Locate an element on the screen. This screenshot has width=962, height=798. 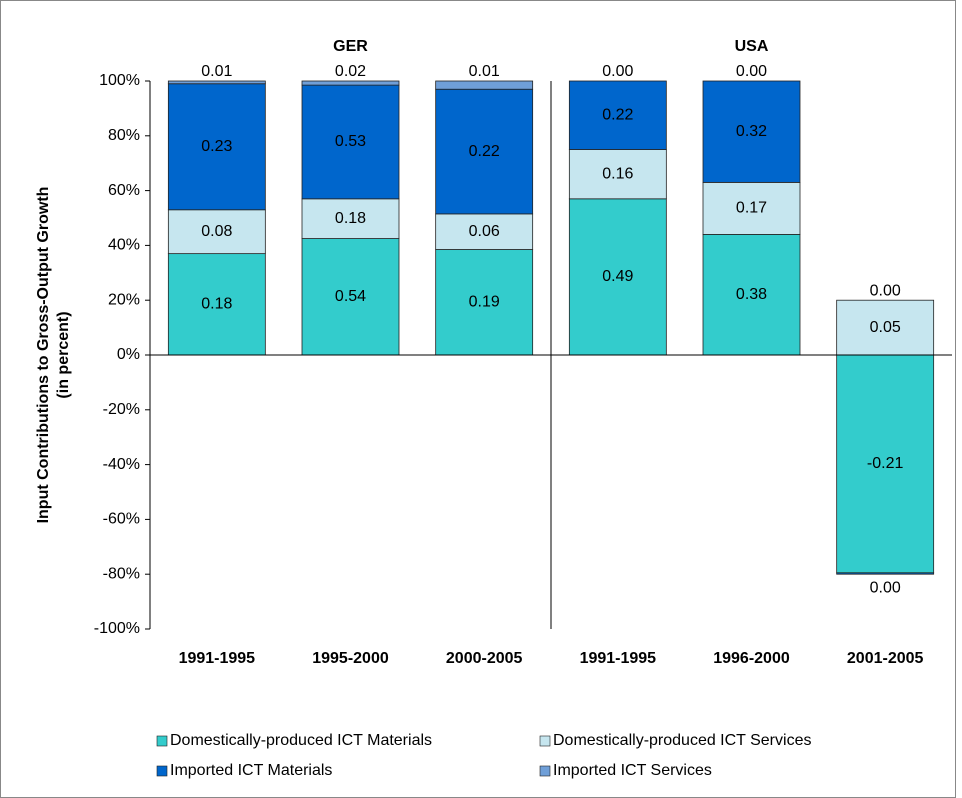
y-tick-label: -40% is located at coordinates (121, 464).